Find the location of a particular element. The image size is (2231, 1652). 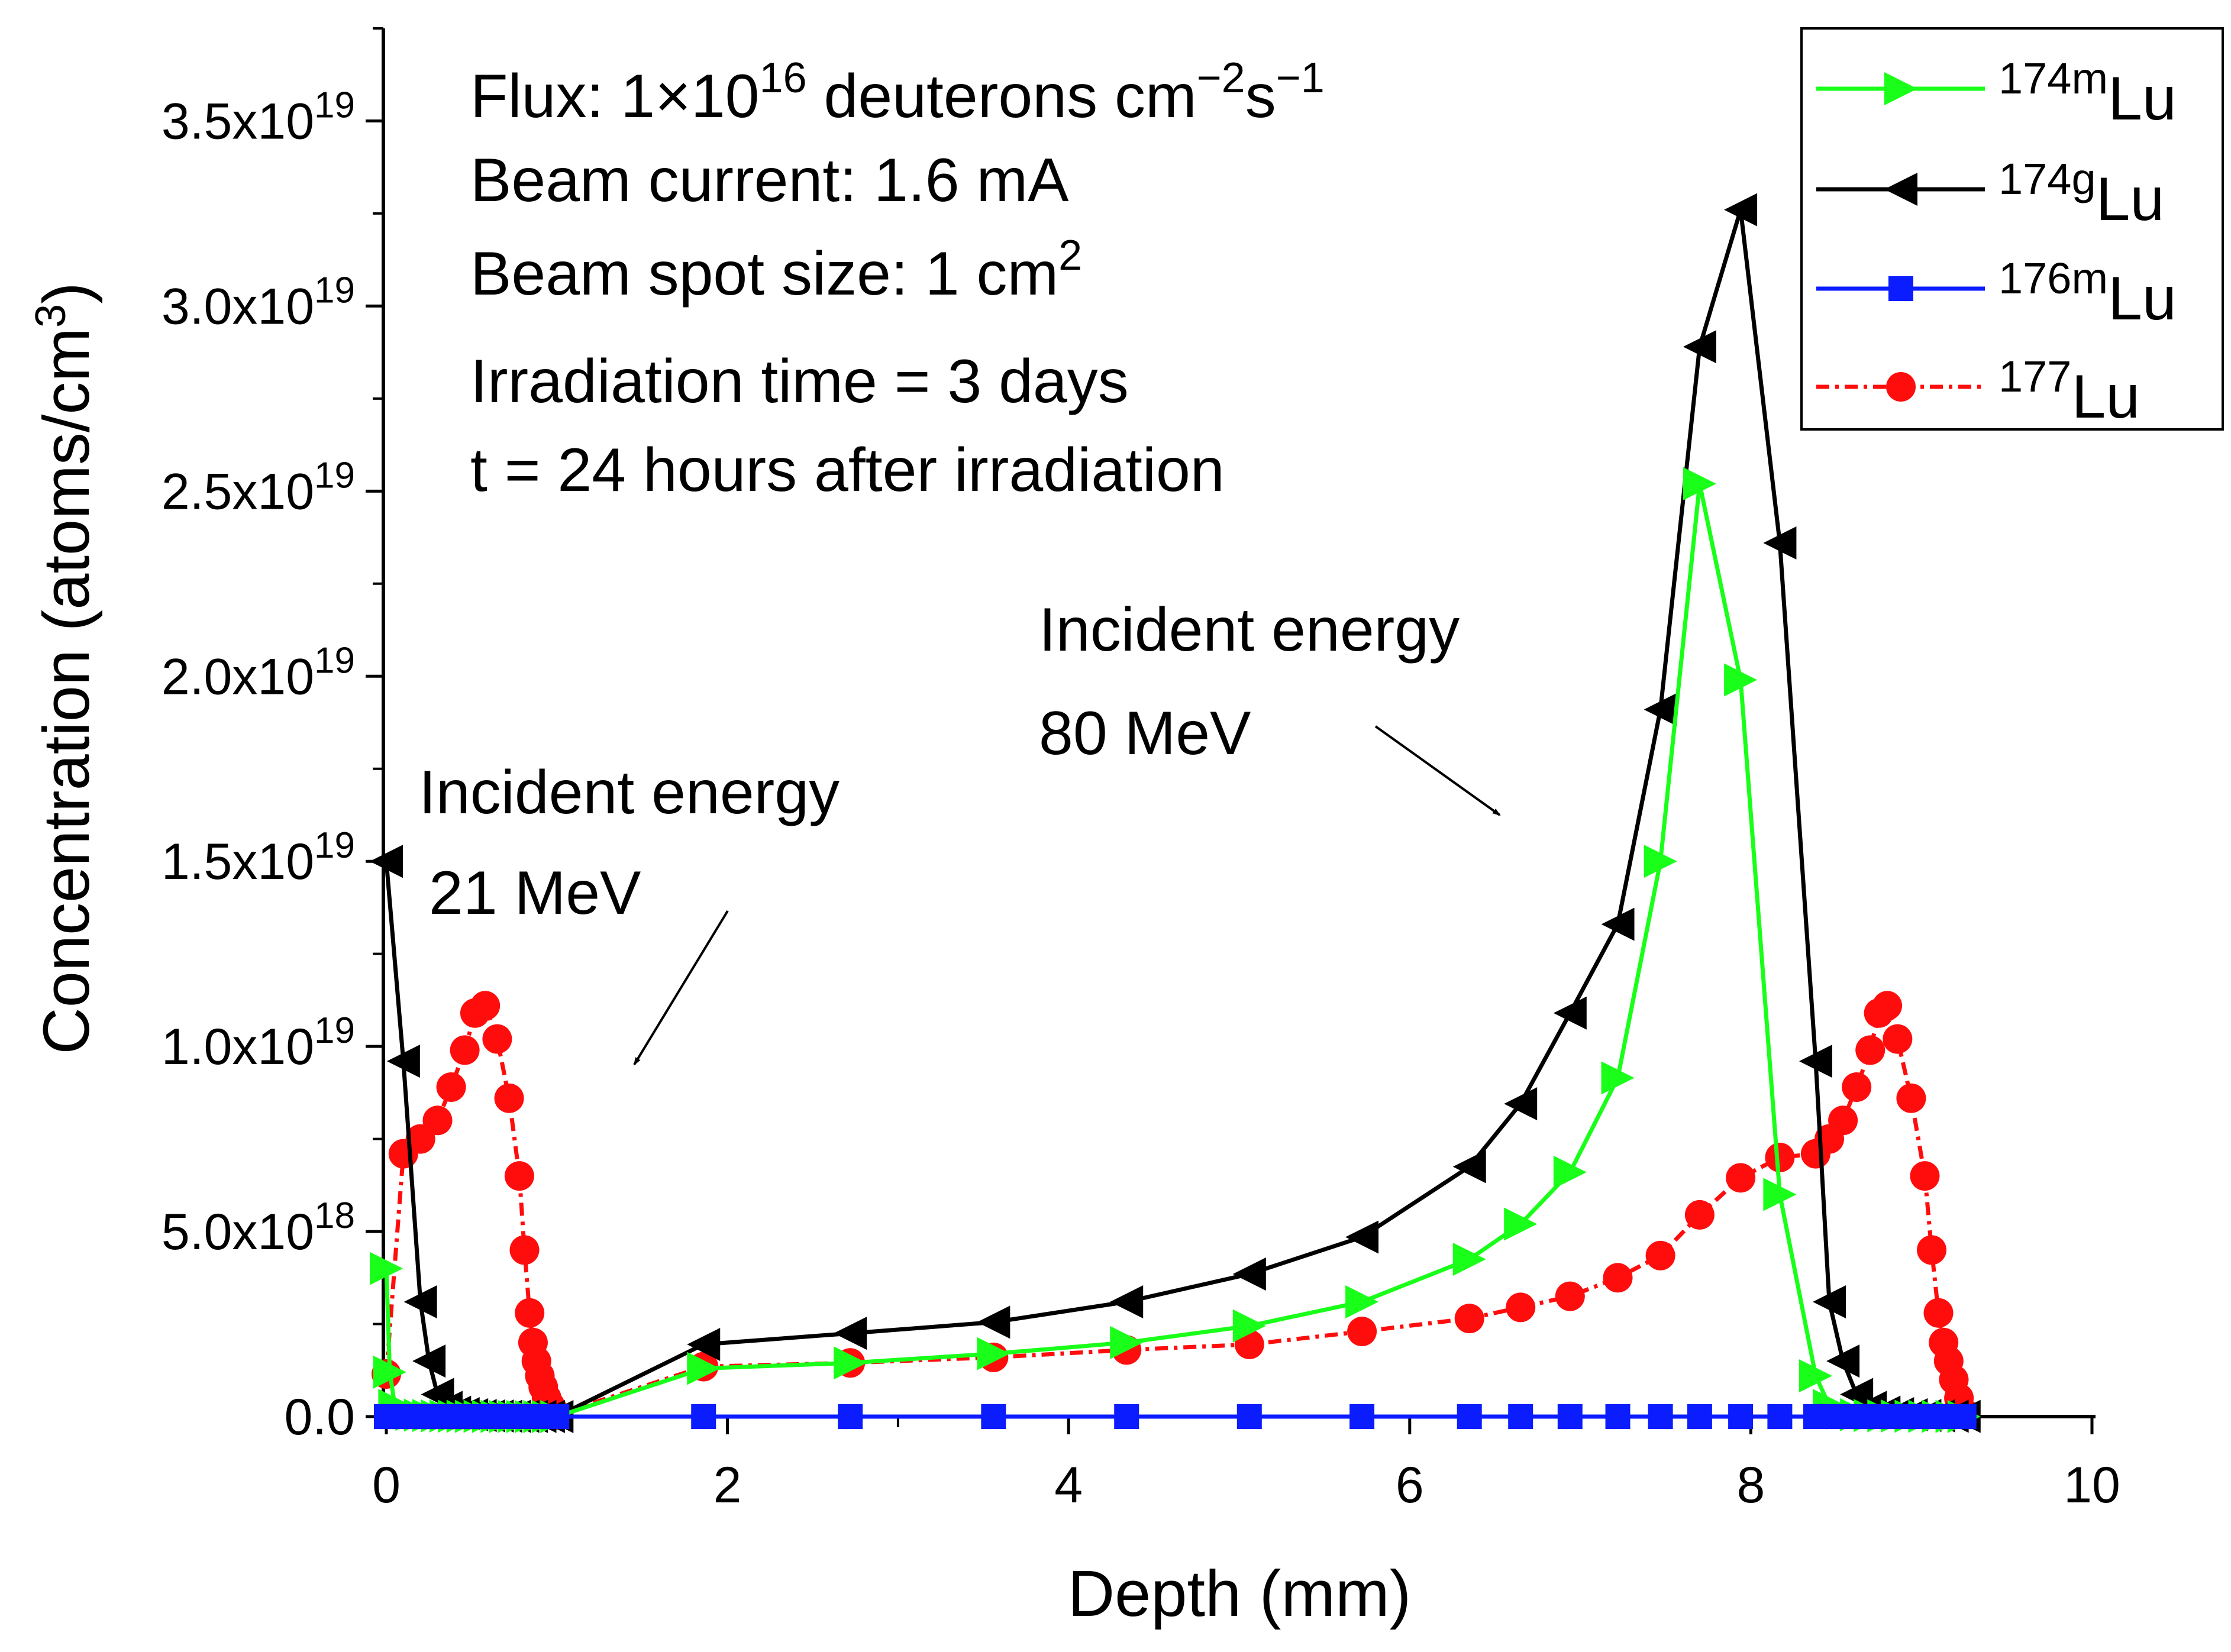

annotation-incident-21-line2: 21 MeV is located at coordinates (535, 893).